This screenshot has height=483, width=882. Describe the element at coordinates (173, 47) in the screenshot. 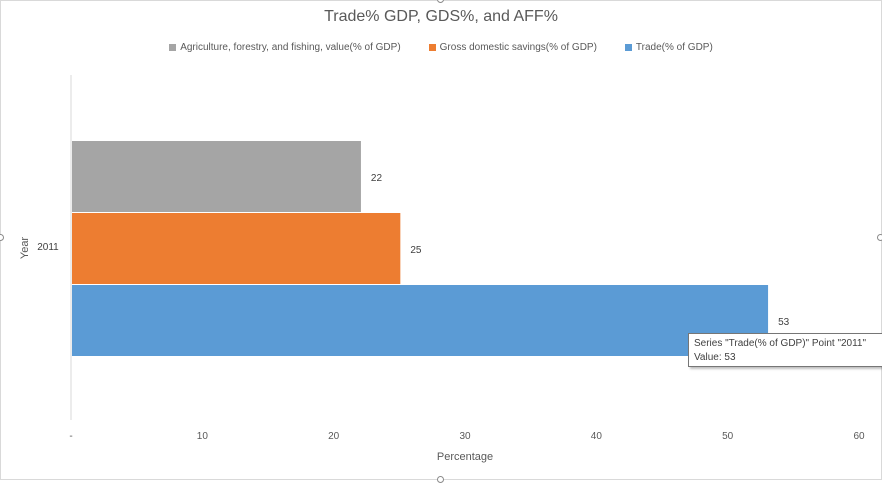

I see `legend-swatch-agriculture` at that location.